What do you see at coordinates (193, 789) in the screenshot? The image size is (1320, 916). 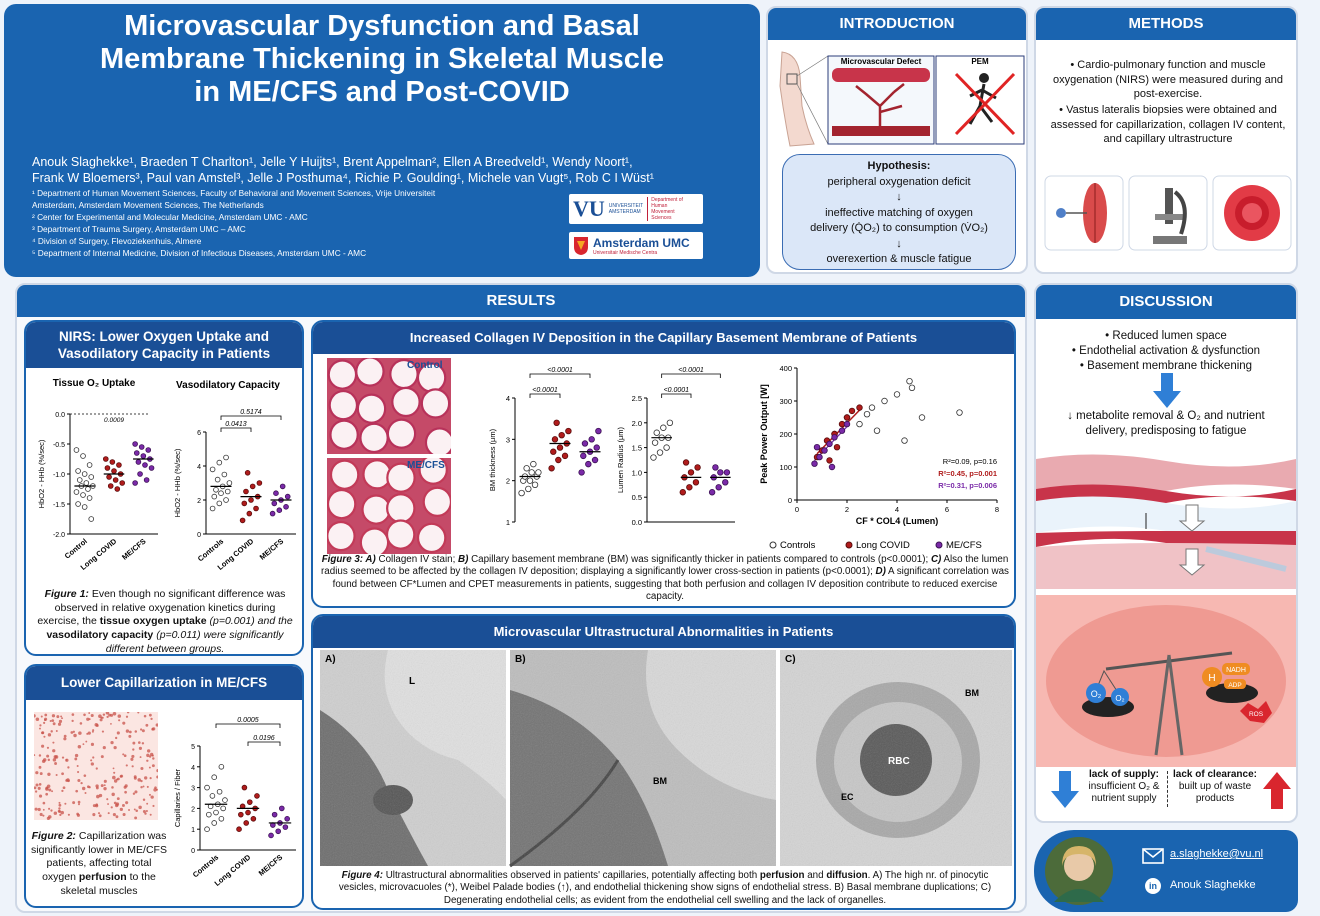 I see `y-tick-label: 3` at bounding box center [193, 789].